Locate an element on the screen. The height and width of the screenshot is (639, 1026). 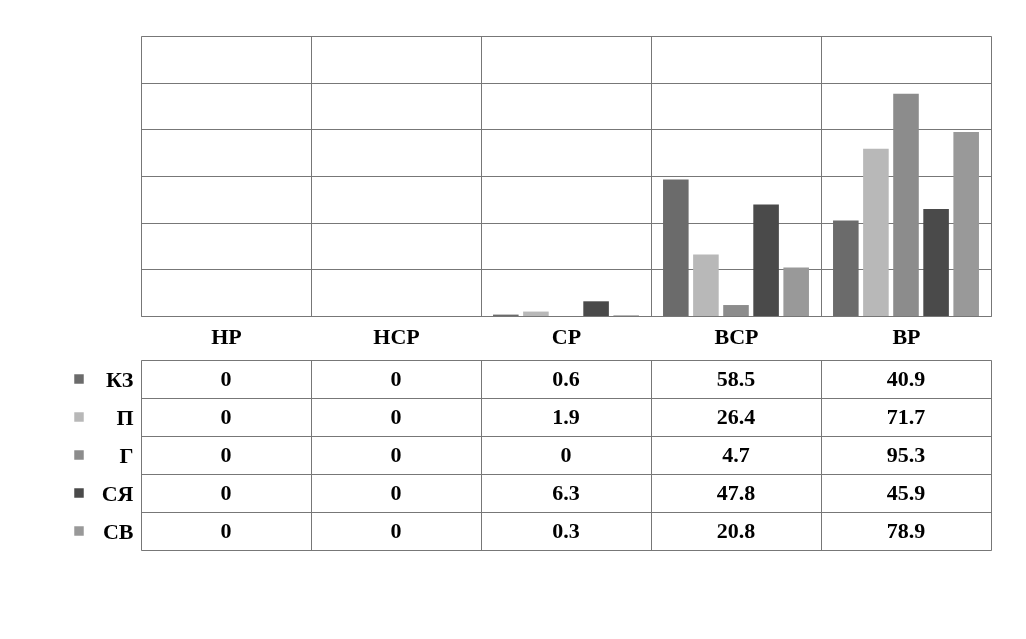
data-label: 26.4 is located at coordinates (736, 416).